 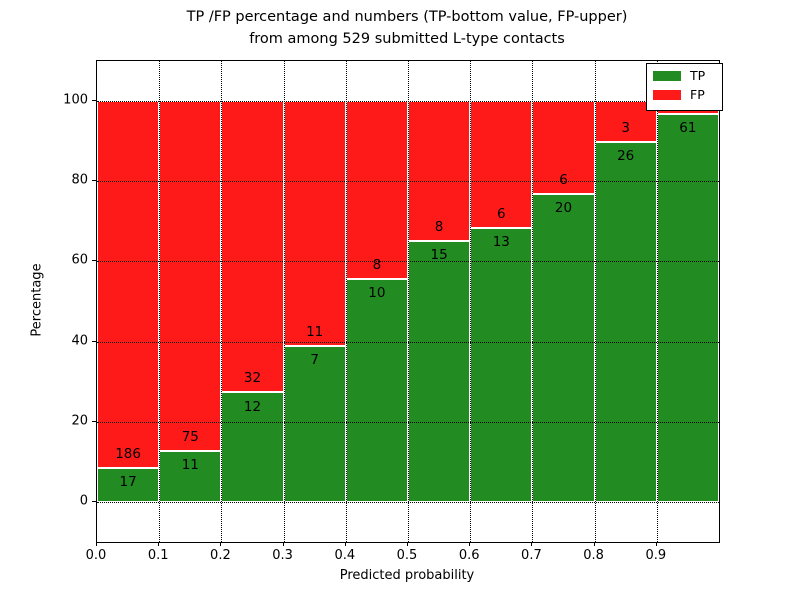 What do you see at coordinates (282, 555) in the screenshot?
I see `x-tick-label: 0.3` at bounding box center [282, 555].